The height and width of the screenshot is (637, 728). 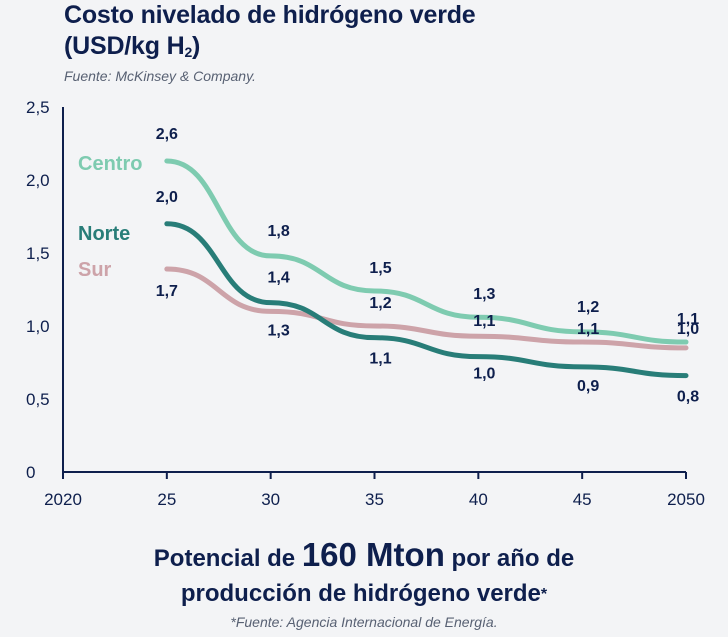 What do you see at coordinates (364, 593) in the screenshot?
I see `footer-line-2: producción de hidrógeno verde*` at bounding box center [364, 593].